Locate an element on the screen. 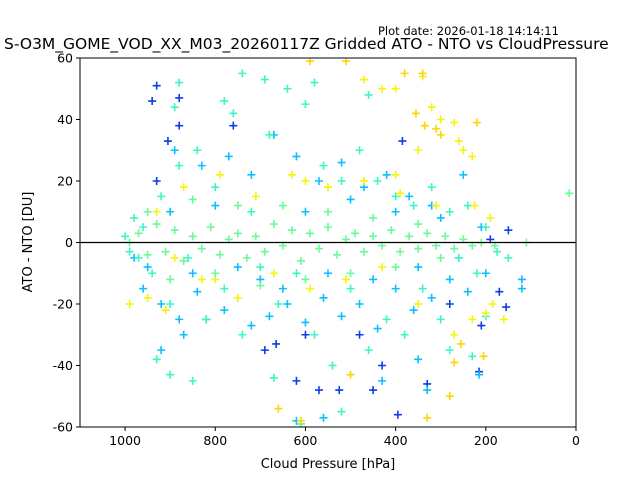  y-tick-label: -40 is located at coordinates (63, 365).